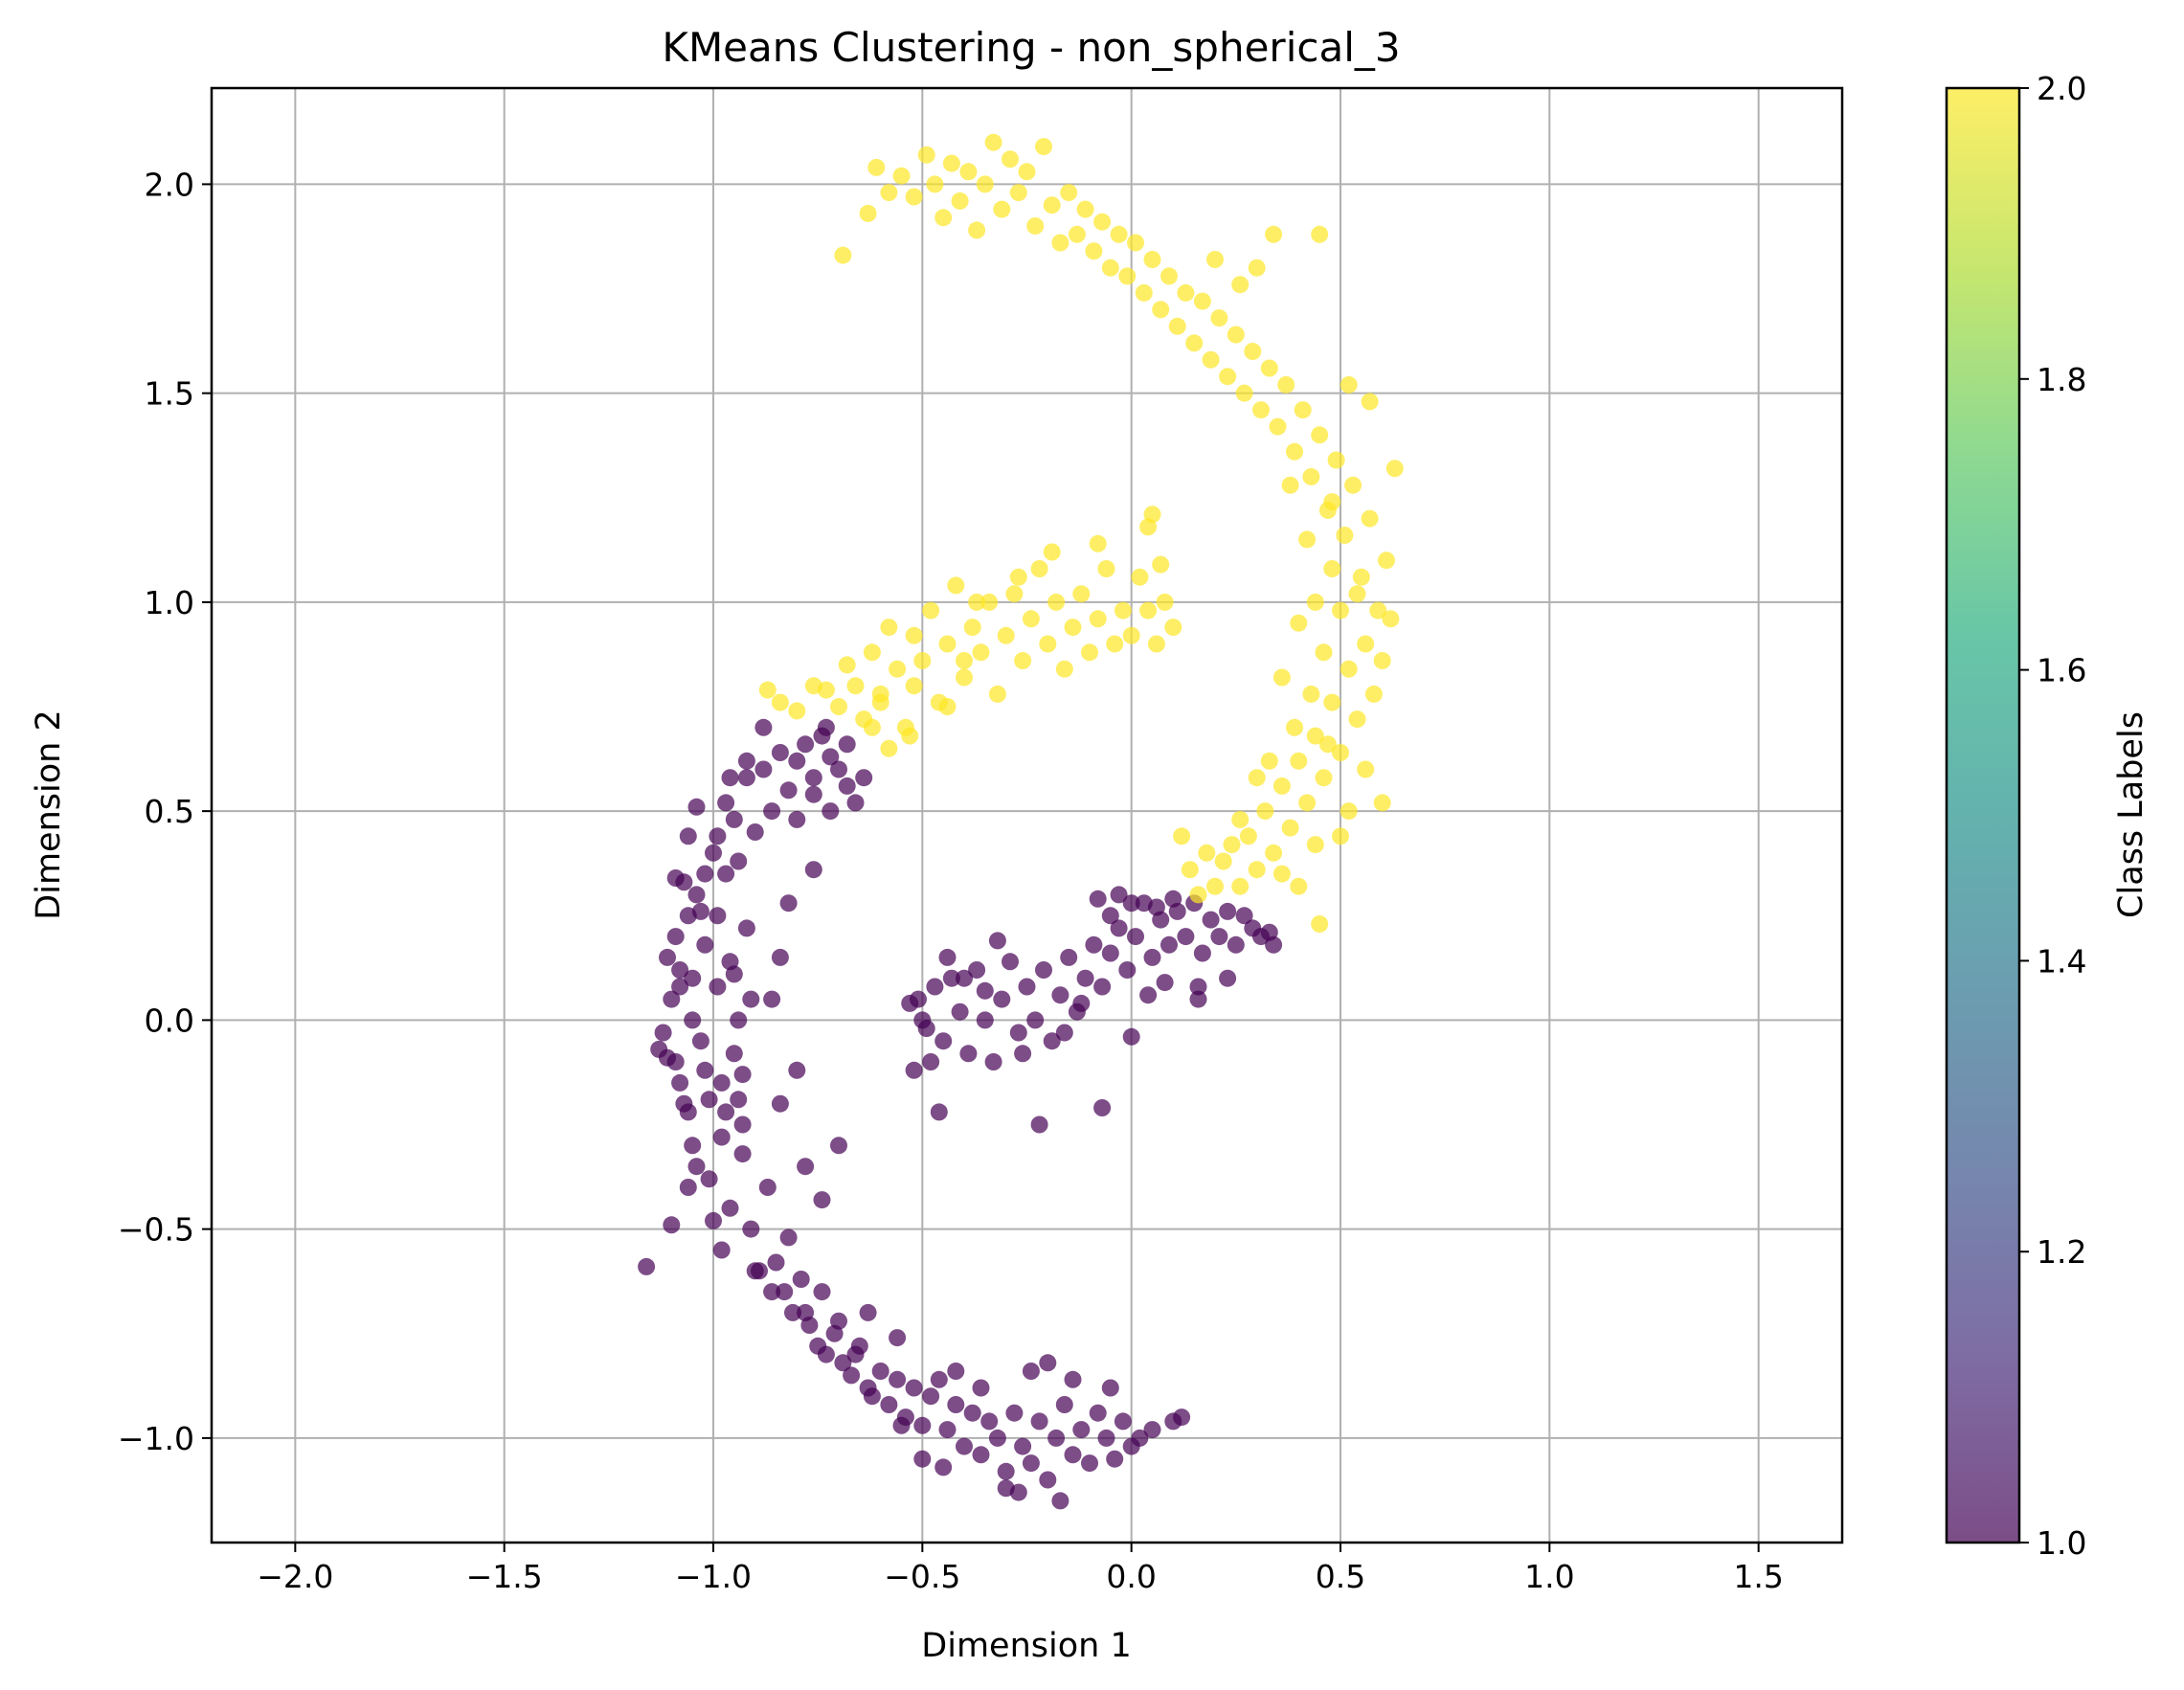 This screenshot has height=1690, width=2184. Describe the element at coordinates (170, 811) in the screenshot. I see `y-tick-label: 0.5` at that location.